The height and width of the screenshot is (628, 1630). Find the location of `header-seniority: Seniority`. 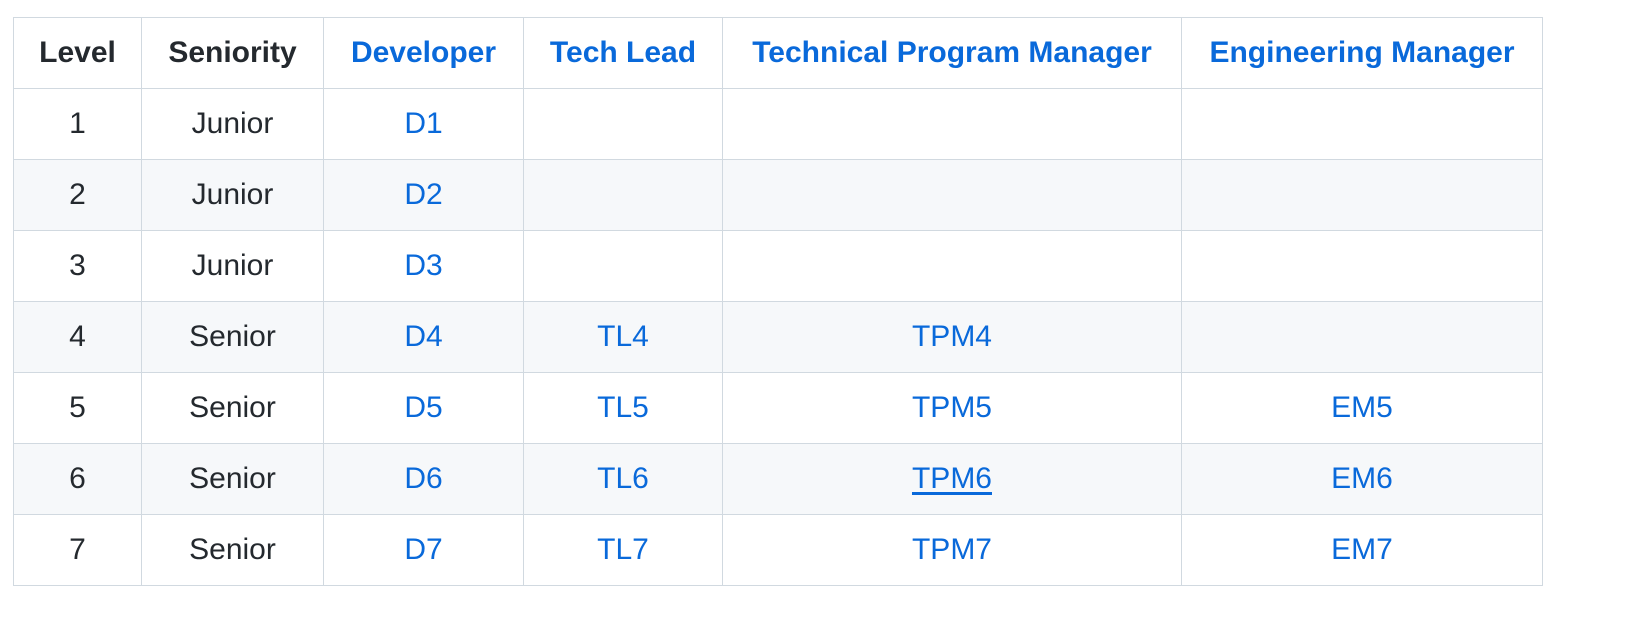

header-seniority: Seniority is located at coordinates (232, 53).